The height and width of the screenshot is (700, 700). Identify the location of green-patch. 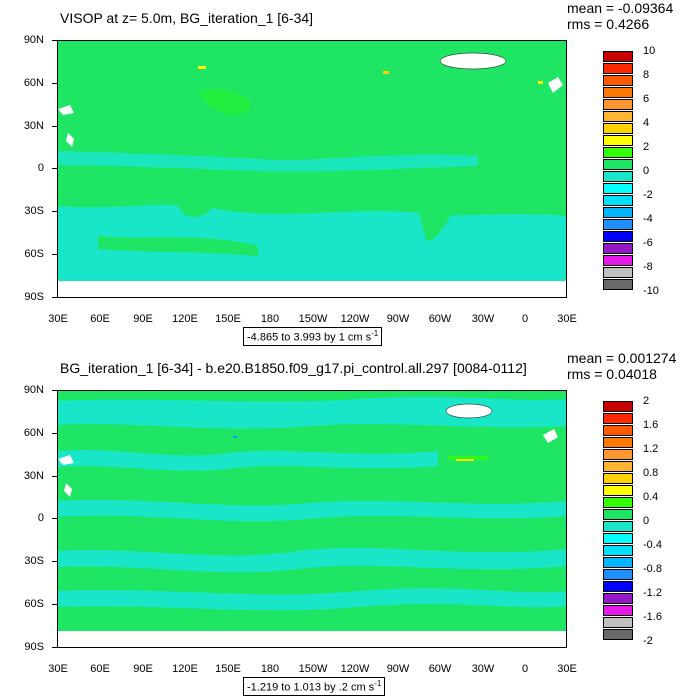
(468, 458).